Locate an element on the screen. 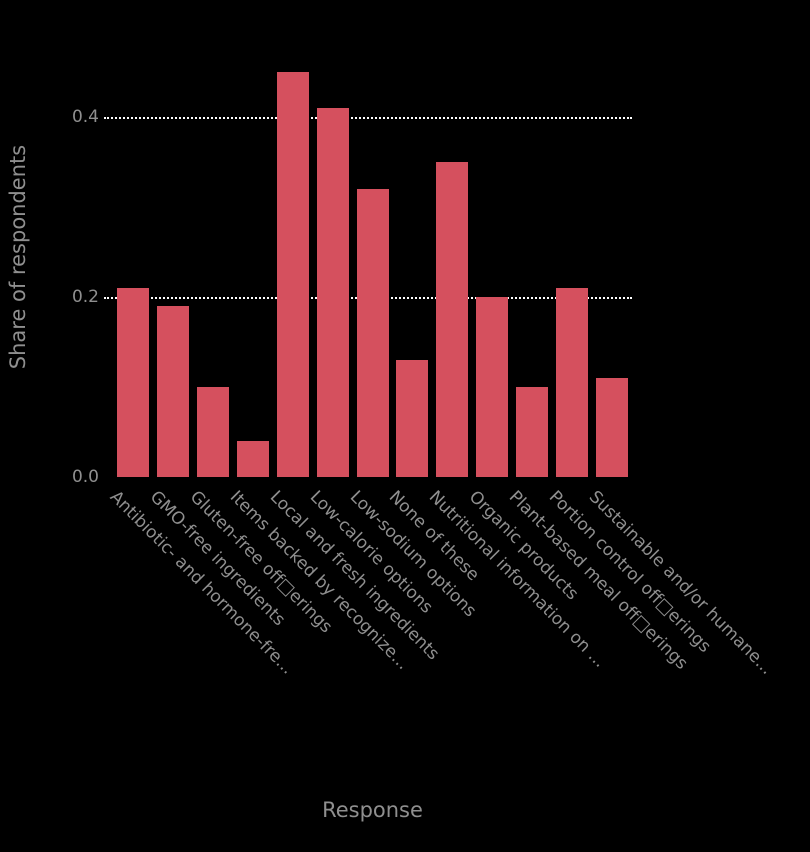 Image resolution: width=810 pixels, height=852 pixels. y-axis-title: Share of respondents is located at coordinates (18, 257).